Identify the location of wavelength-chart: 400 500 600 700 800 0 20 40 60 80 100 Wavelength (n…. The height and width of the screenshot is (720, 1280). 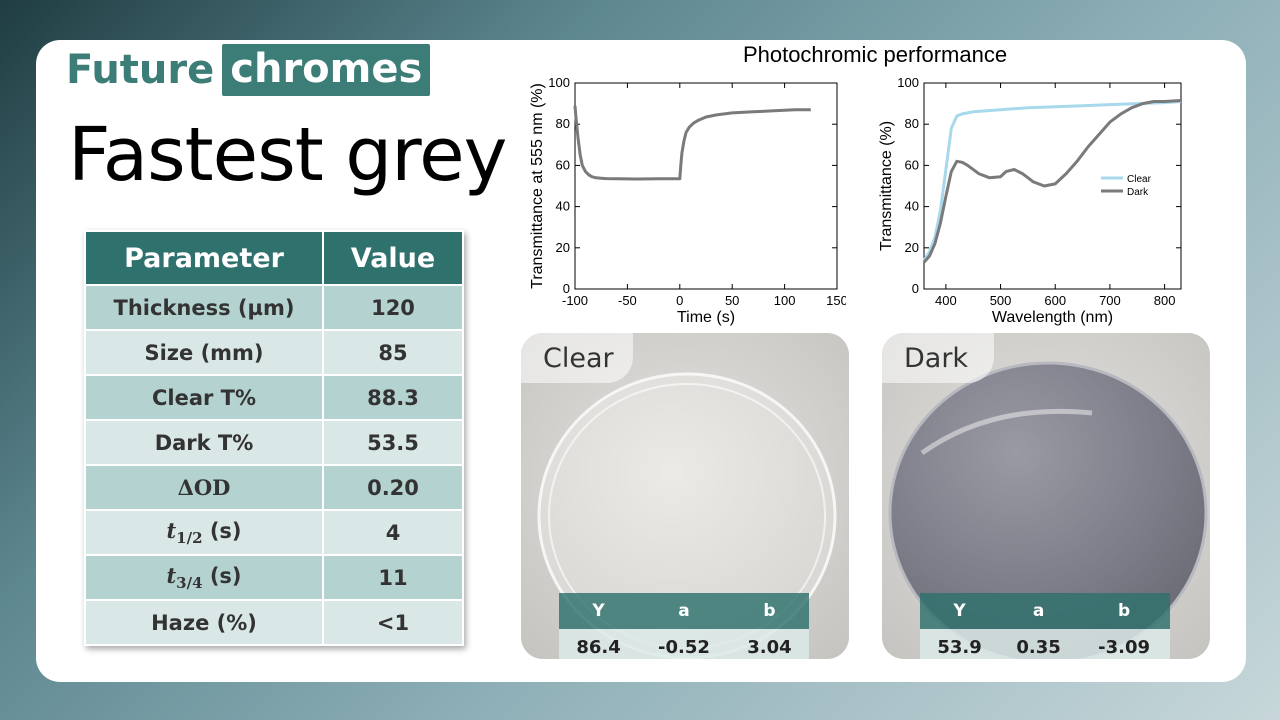
(1030, 200).